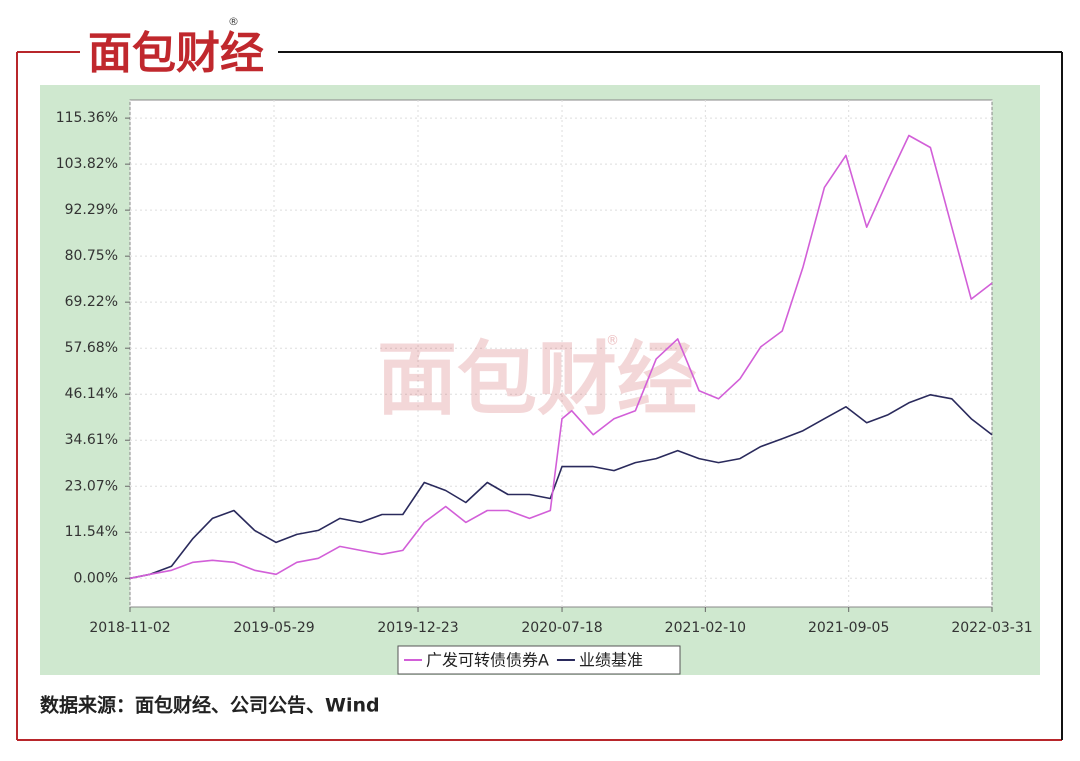 The width and height of the screenshot is (1080, 761). Describe the element at coordinates (561, 628) in the screenshot. I see `x-tick-label: 2020-07-18` at that location.